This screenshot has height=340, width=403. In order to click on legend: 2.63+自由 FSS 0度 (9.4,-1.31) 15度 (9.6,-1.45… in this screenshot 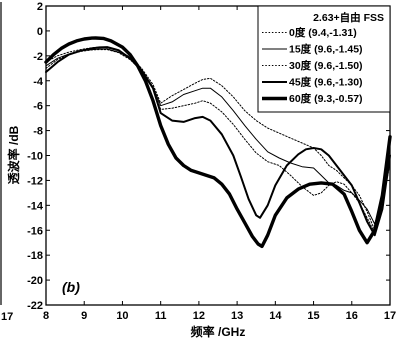, I will do `click(324, 59)`.